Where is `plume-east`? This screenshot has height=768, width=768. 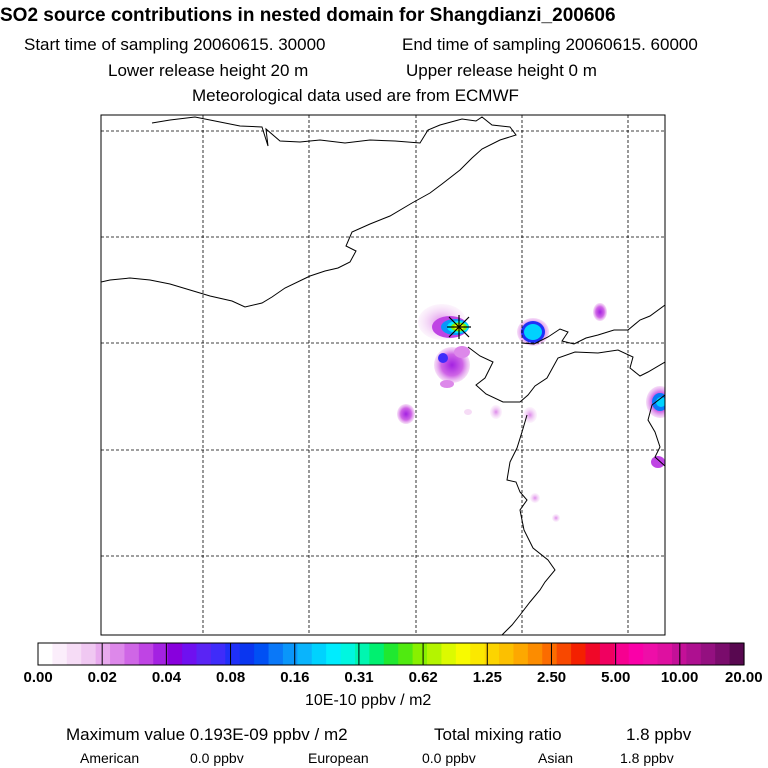 plume-east is located at coordinates (533, 332).